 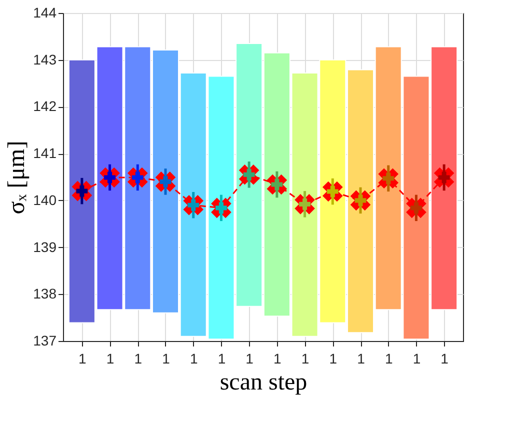 What do you see at coordinates (45, 294) in the screenshot?
I see `y-tick-label: 138` at bounding box center [45, 294].